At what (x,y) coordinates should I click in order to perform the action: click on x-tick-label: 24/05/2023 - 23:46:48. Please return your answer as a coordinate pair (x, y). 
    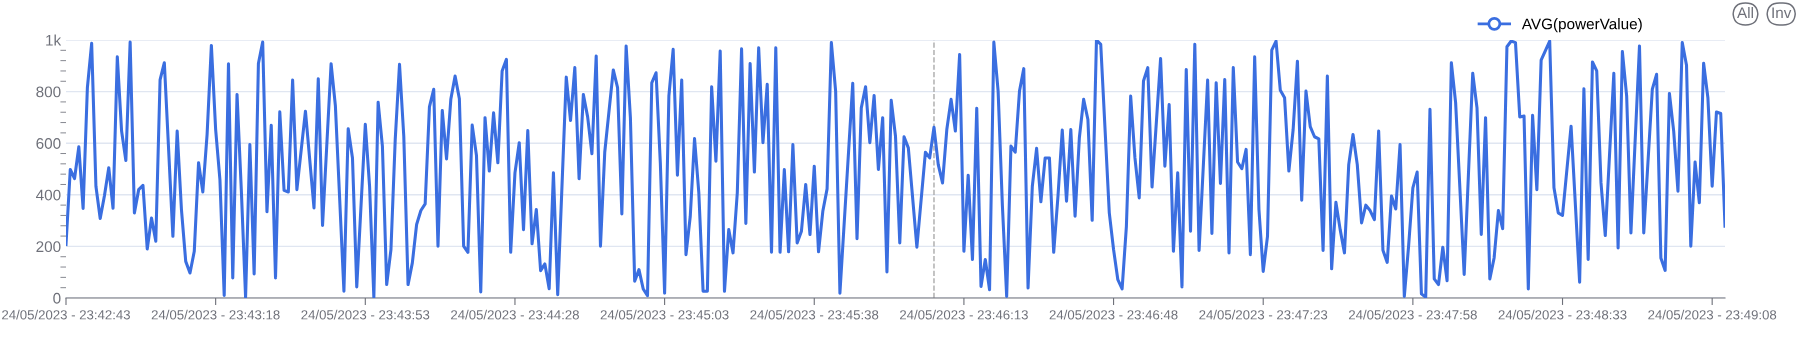
    Looking at the image, I should click on (1113, 314).